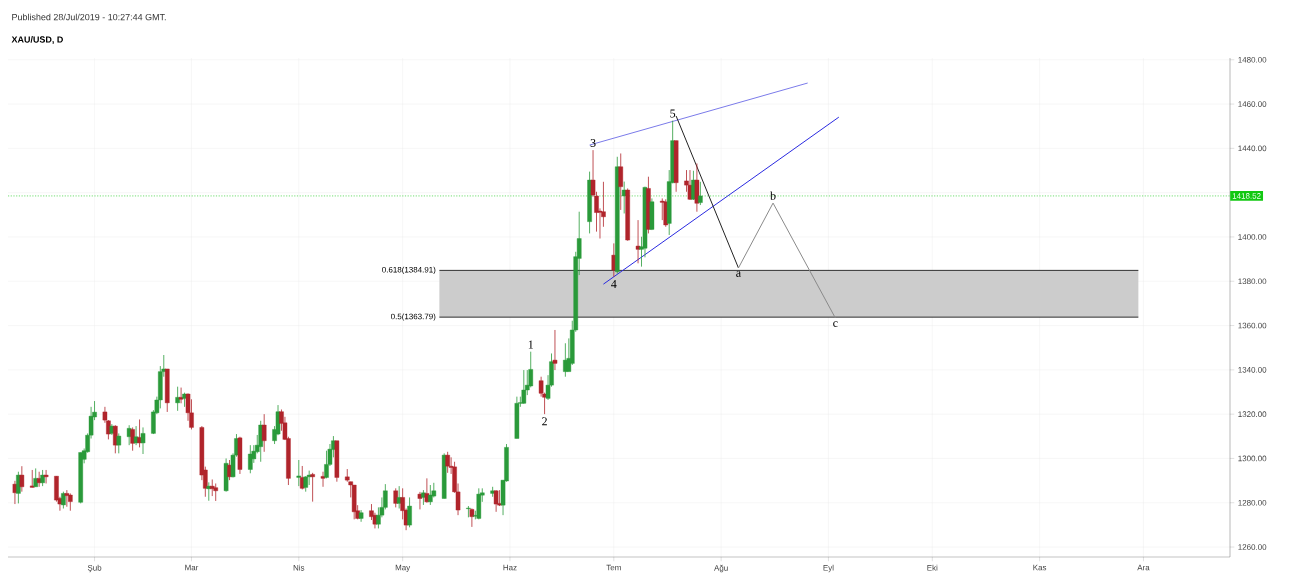  Describe the element at coordinates (89, 17) in the screenshot. I see `text: Published 28/Jul/2019 - 10:27:44 GMT.` at that location.